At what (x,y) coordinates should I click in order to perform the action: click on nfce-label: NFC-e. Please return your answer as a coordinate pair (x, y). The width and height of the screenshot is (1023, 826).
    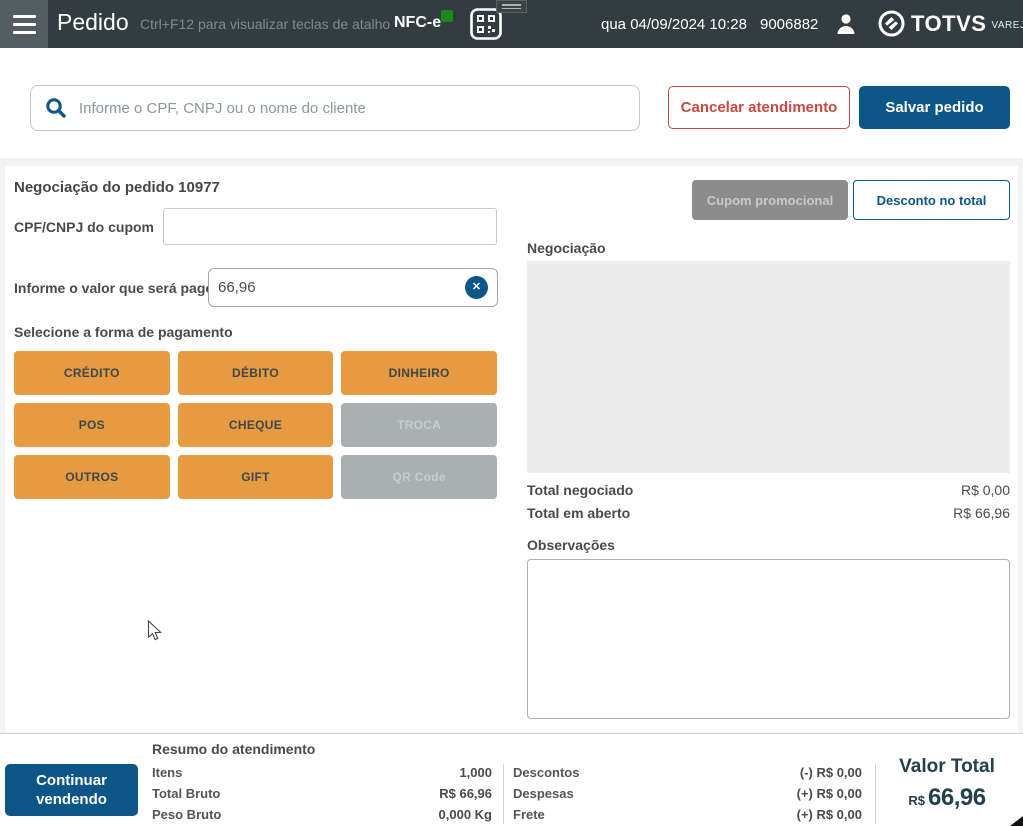
    Looking at the image, I should click on (418, 22).